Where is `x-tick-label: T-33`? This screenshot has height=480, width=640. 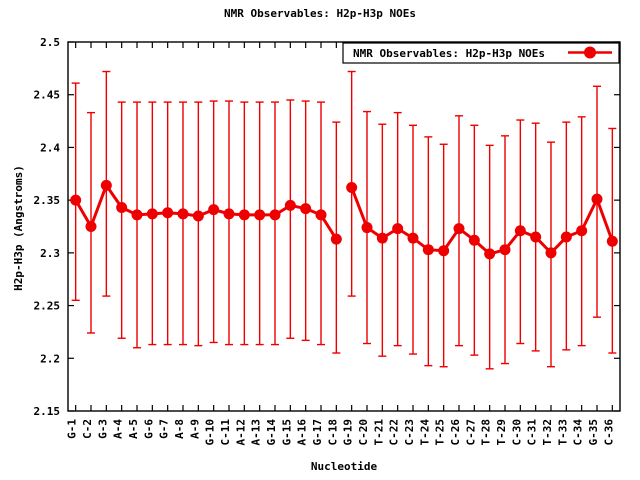
x-tick-label: T-33 is located at coordinates (562, 432).